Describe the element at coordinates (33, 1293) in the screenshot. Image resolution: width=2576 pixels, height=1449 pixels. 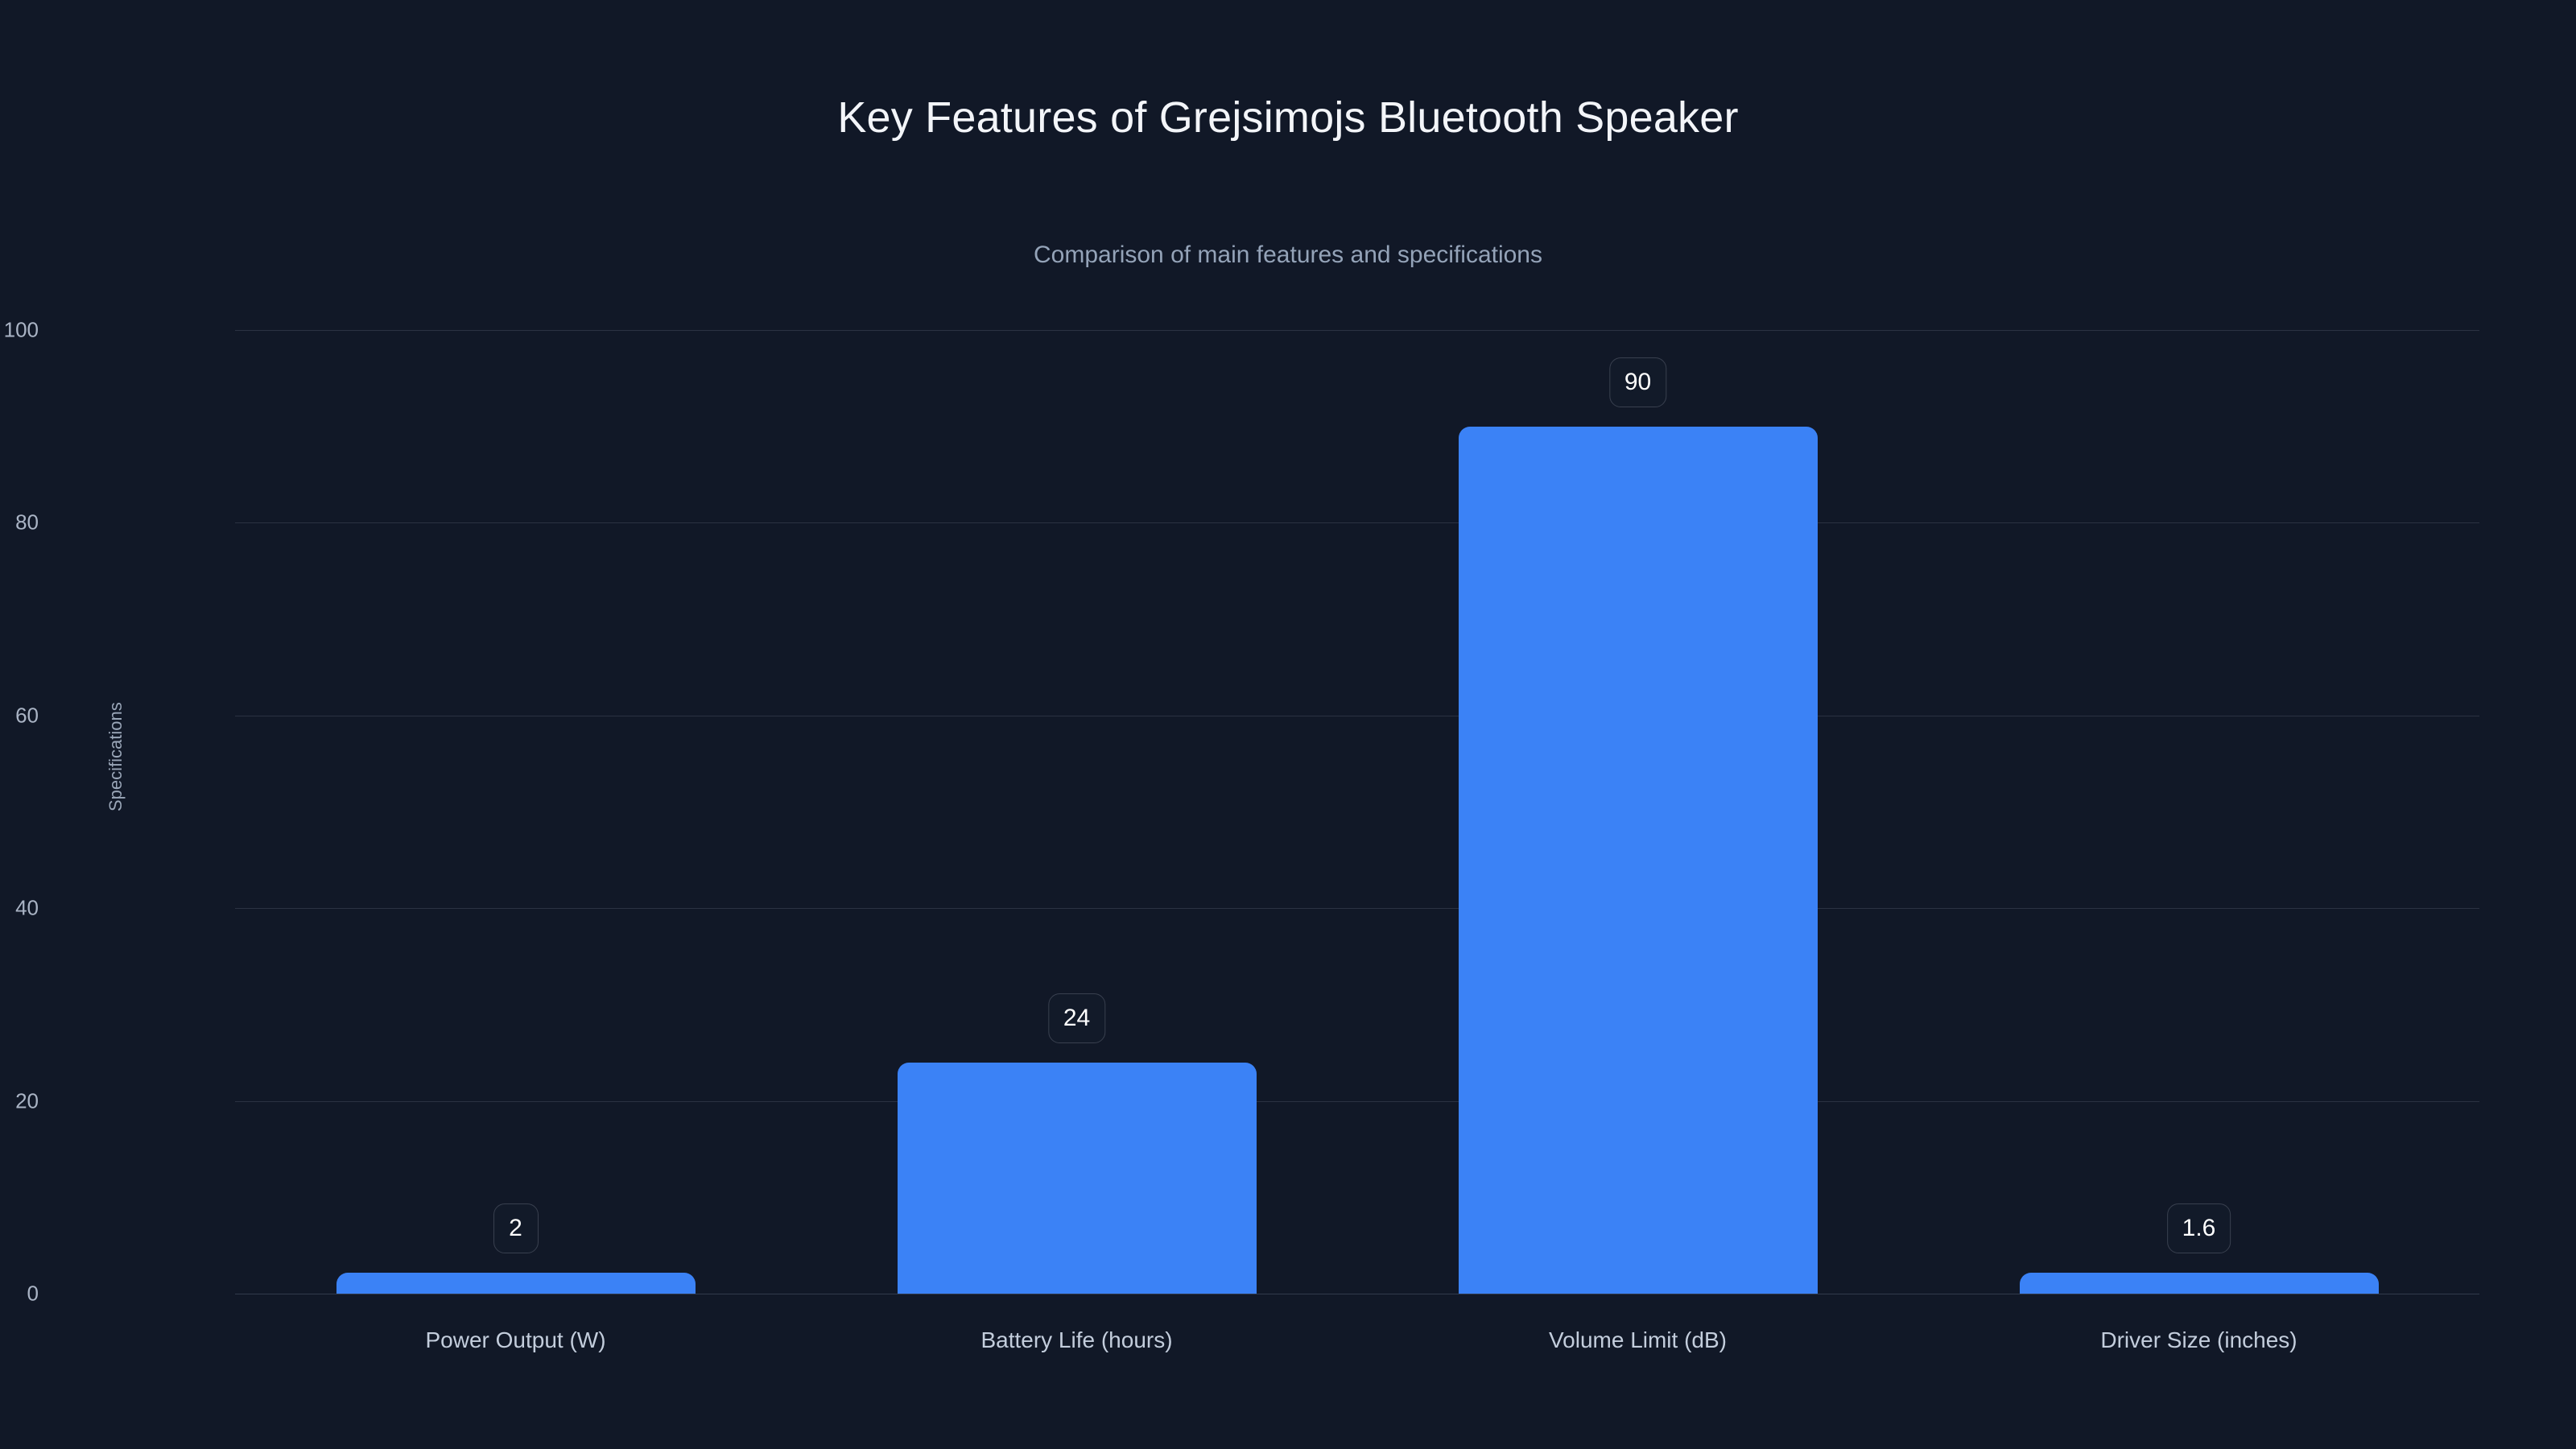
I see `y-axis-tick-label: 0` at that location.